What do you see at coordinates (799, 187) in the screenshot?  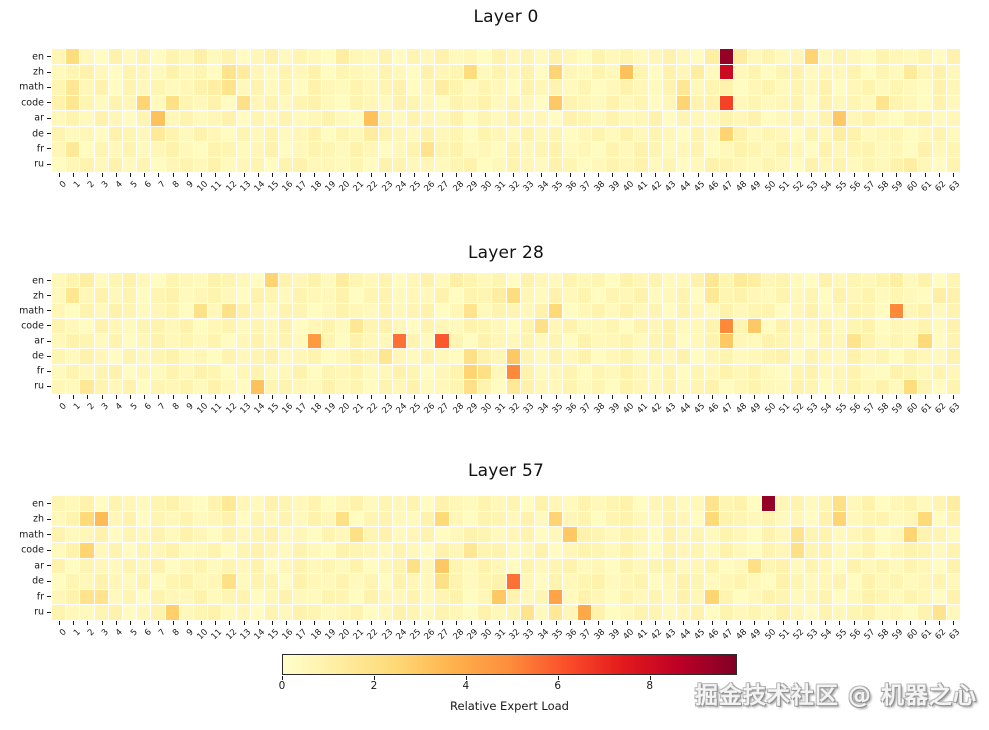 I see `x-tick-label: 52` at bounding box center [799, 187].